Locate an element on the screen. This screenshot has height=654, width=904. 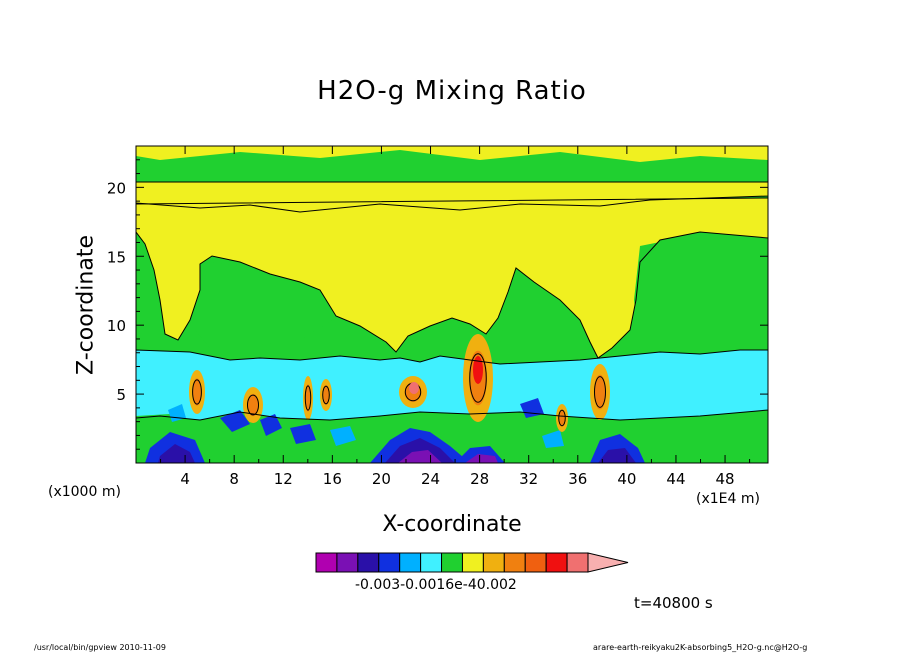
navy-min-x22 is located at coordinates (420, 450).